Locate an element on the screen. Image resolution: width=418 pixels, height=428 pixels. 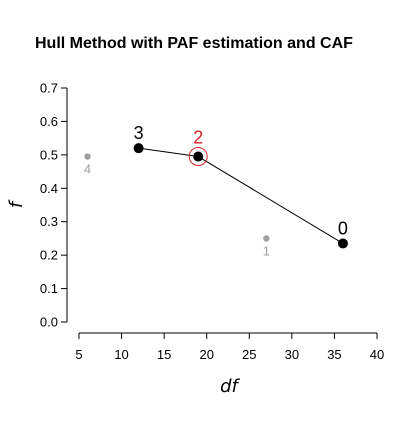
hull-line-group is located at coordinates (241, 195).